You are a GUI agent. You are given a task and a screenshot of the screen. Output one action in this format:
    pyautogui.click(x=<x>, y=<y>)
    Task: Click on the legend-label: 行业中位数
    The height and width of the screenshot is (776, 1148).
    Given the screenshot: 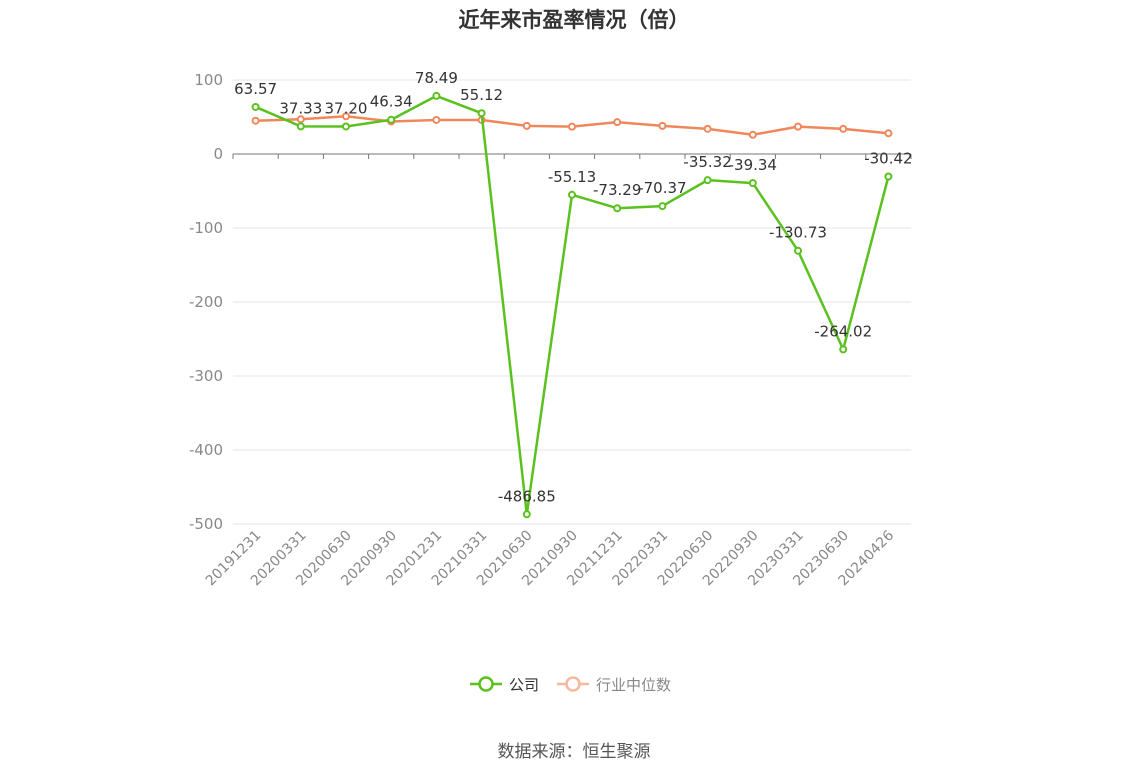 What is the action you would take?
    pyautogui.click(x=633, y=685)
    